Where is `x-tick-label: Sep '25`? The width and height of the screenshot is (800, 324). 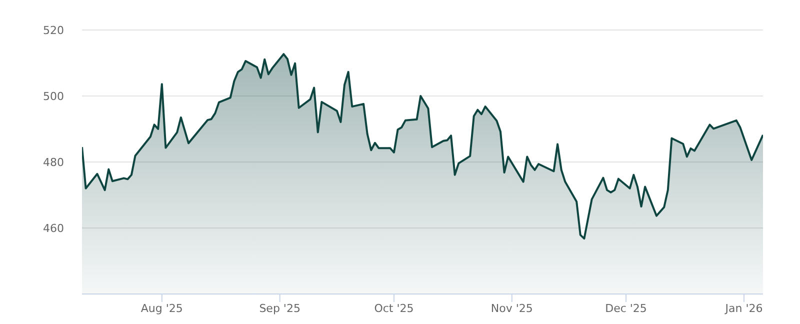
x-tick-label: Sep '25 is located at coordinates (279, 308).